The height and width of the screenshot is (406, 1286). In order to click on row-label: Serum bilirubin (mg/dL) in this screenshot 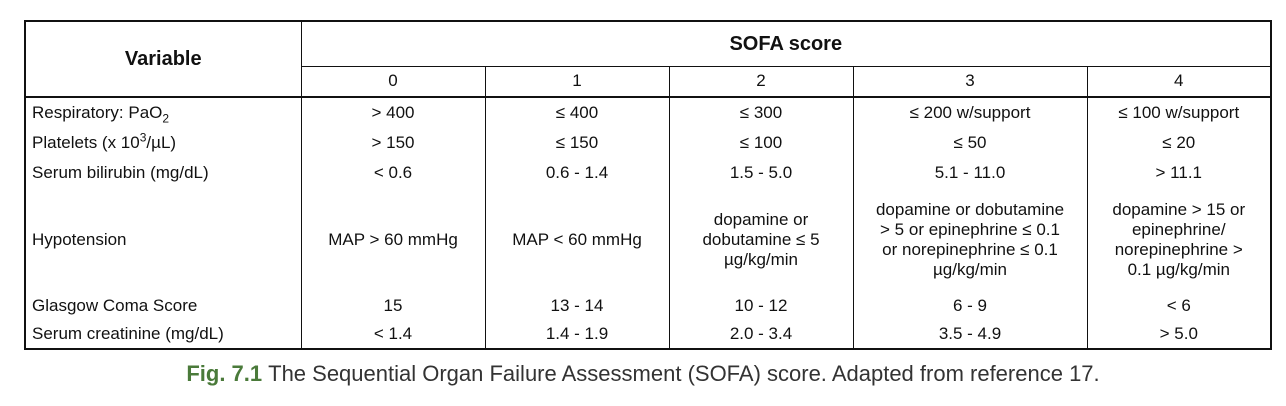, I will do `click(163, 173)`.